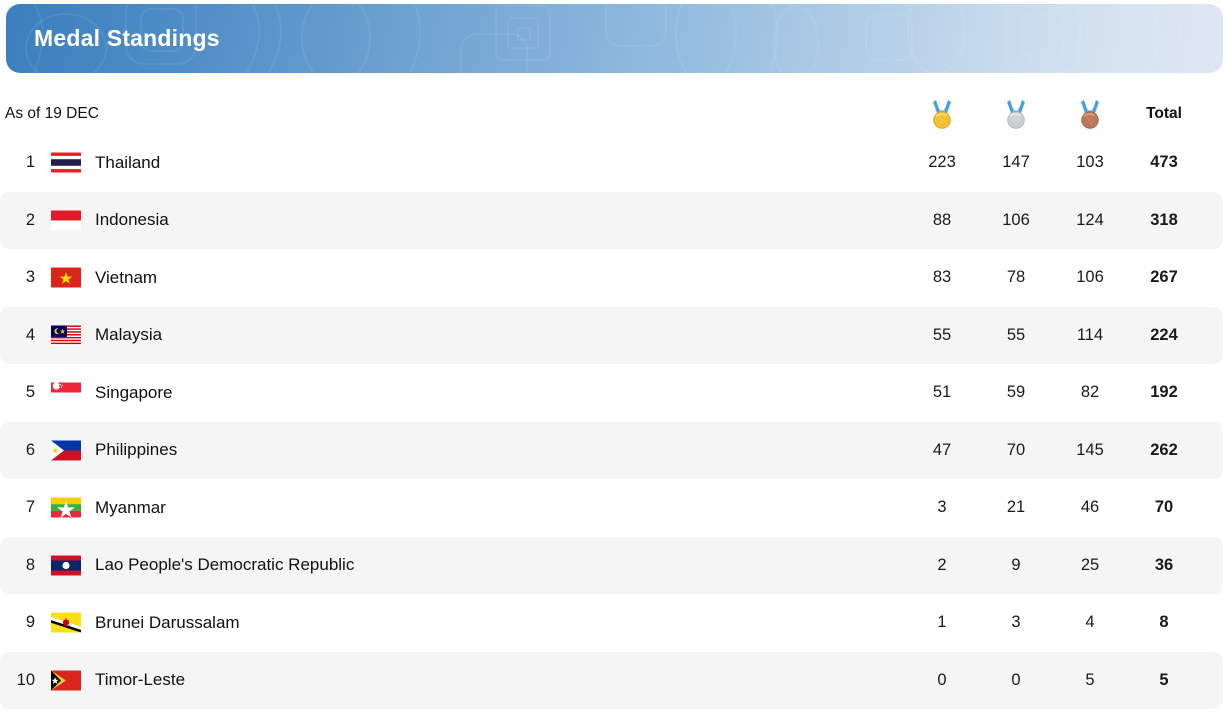 Image resolution: width=1229 pixels, height=723 pixels. Describe the element at coordinates (611, 623) in the screenshot. I see `table-row: 9 Brunei Darussalam 1 3 4 8` at that location.